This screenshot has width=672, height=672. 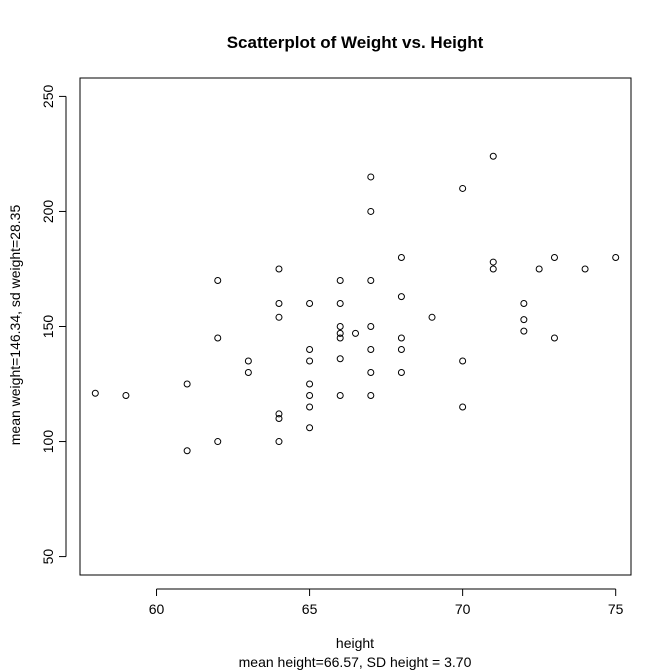 What do you see at coordinates (355, 42) in the screenshot?
I see `chart-title: Scatterplot of Weight vs. Height` at bounding box center [355, 42].